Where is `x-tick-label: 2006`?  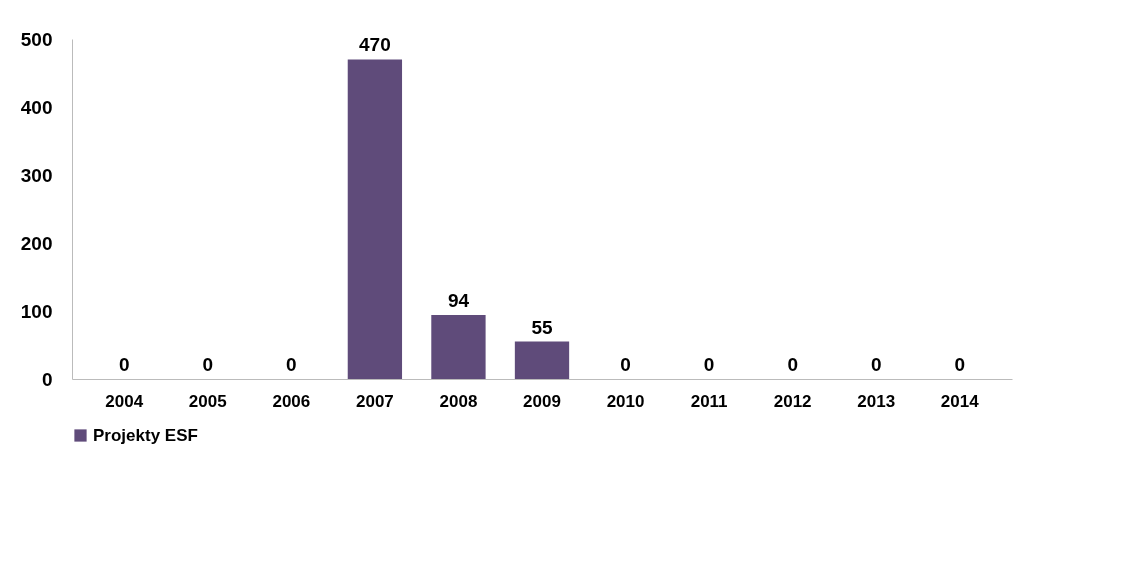
x-tick-label: 2006 is located at coordinates (291, 401).